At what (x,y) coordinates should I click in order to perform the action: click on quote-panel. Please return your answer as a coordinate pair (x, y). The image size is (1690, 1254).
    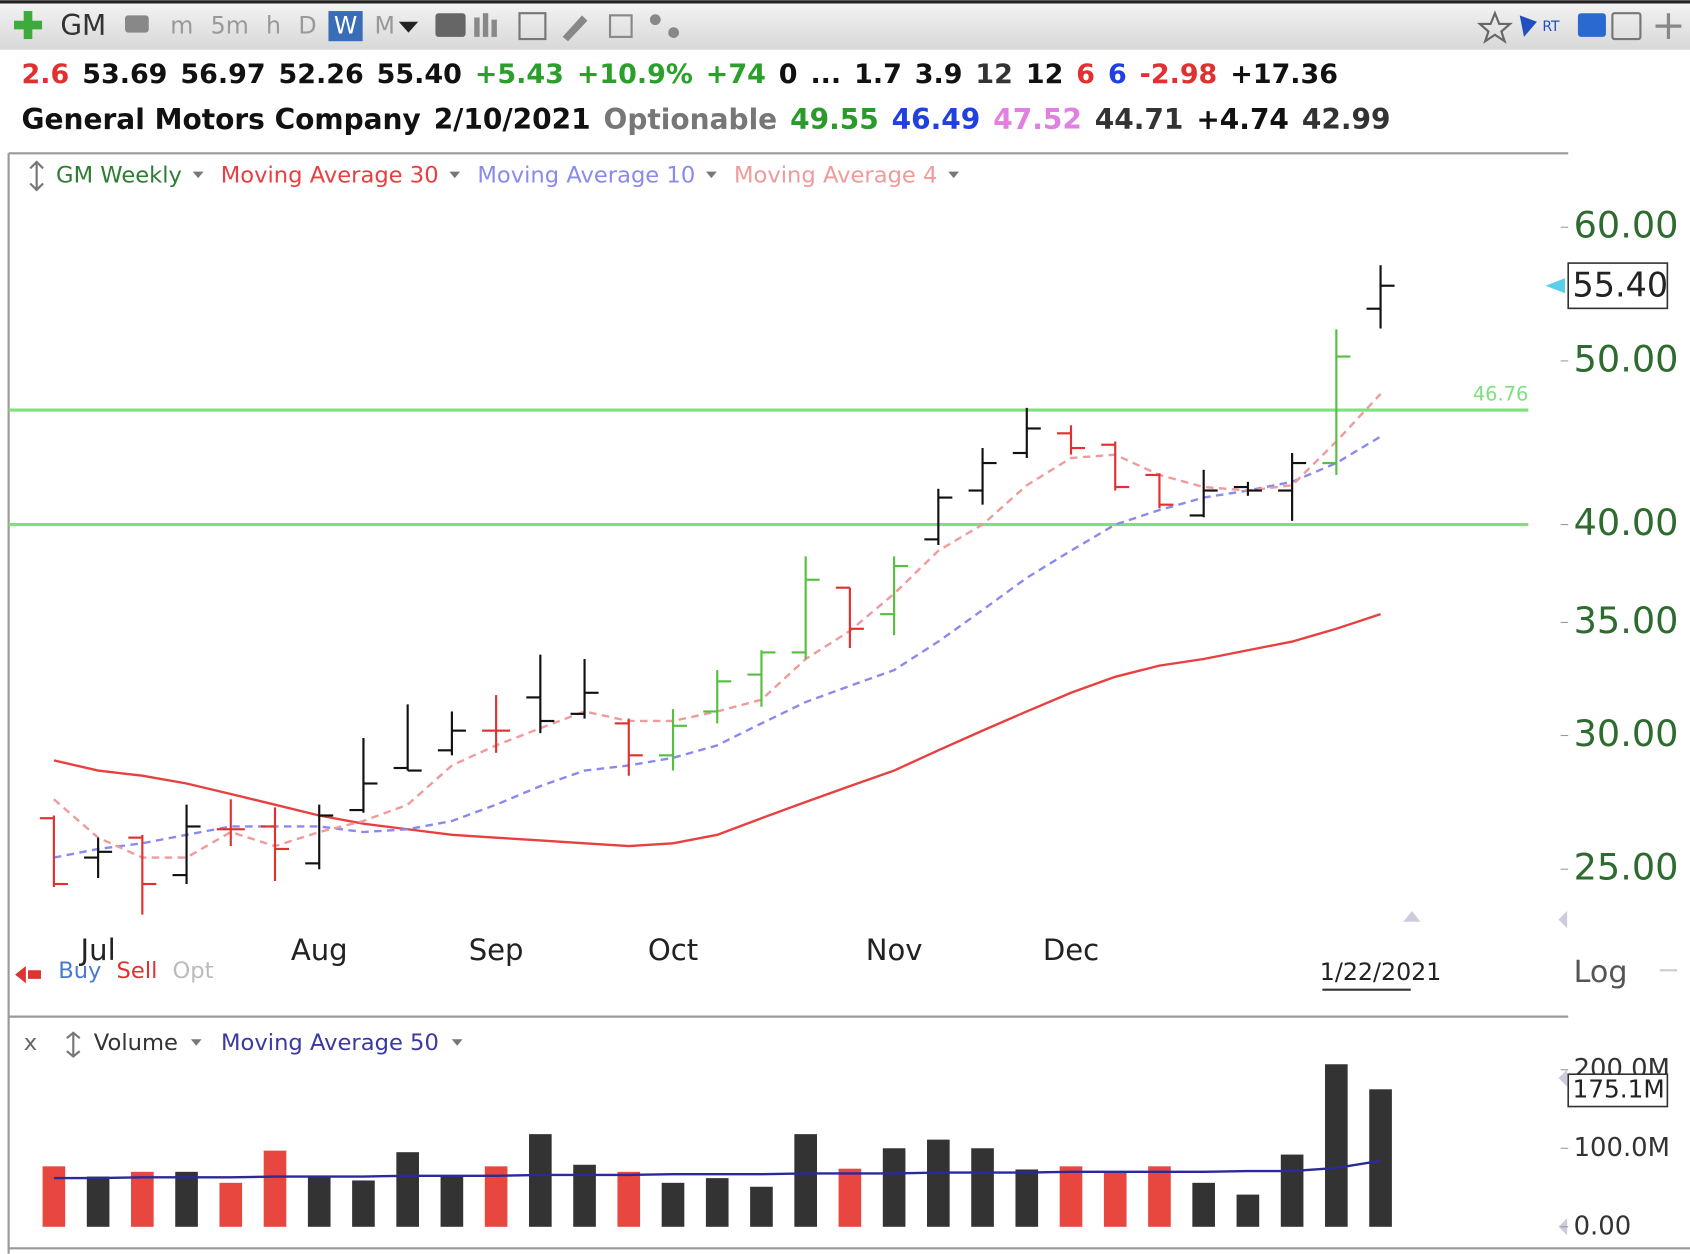
    Looking at the image, I should click on (845, 101).